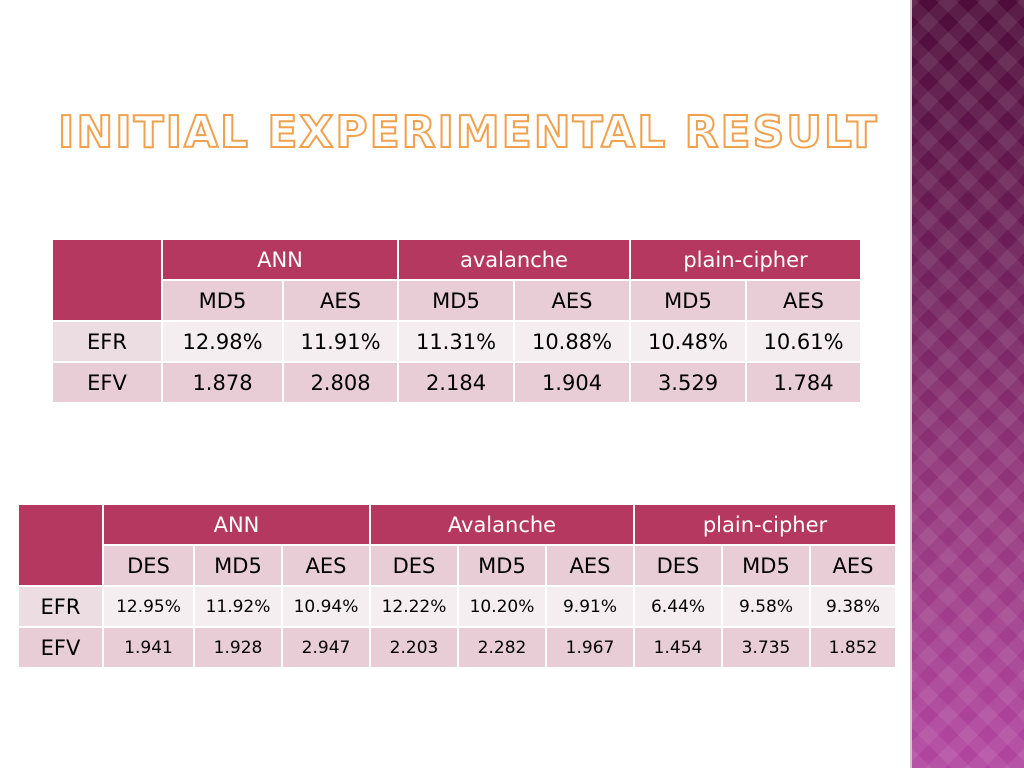  I want to click on data-cell: 12.98%, so click(222, 341).